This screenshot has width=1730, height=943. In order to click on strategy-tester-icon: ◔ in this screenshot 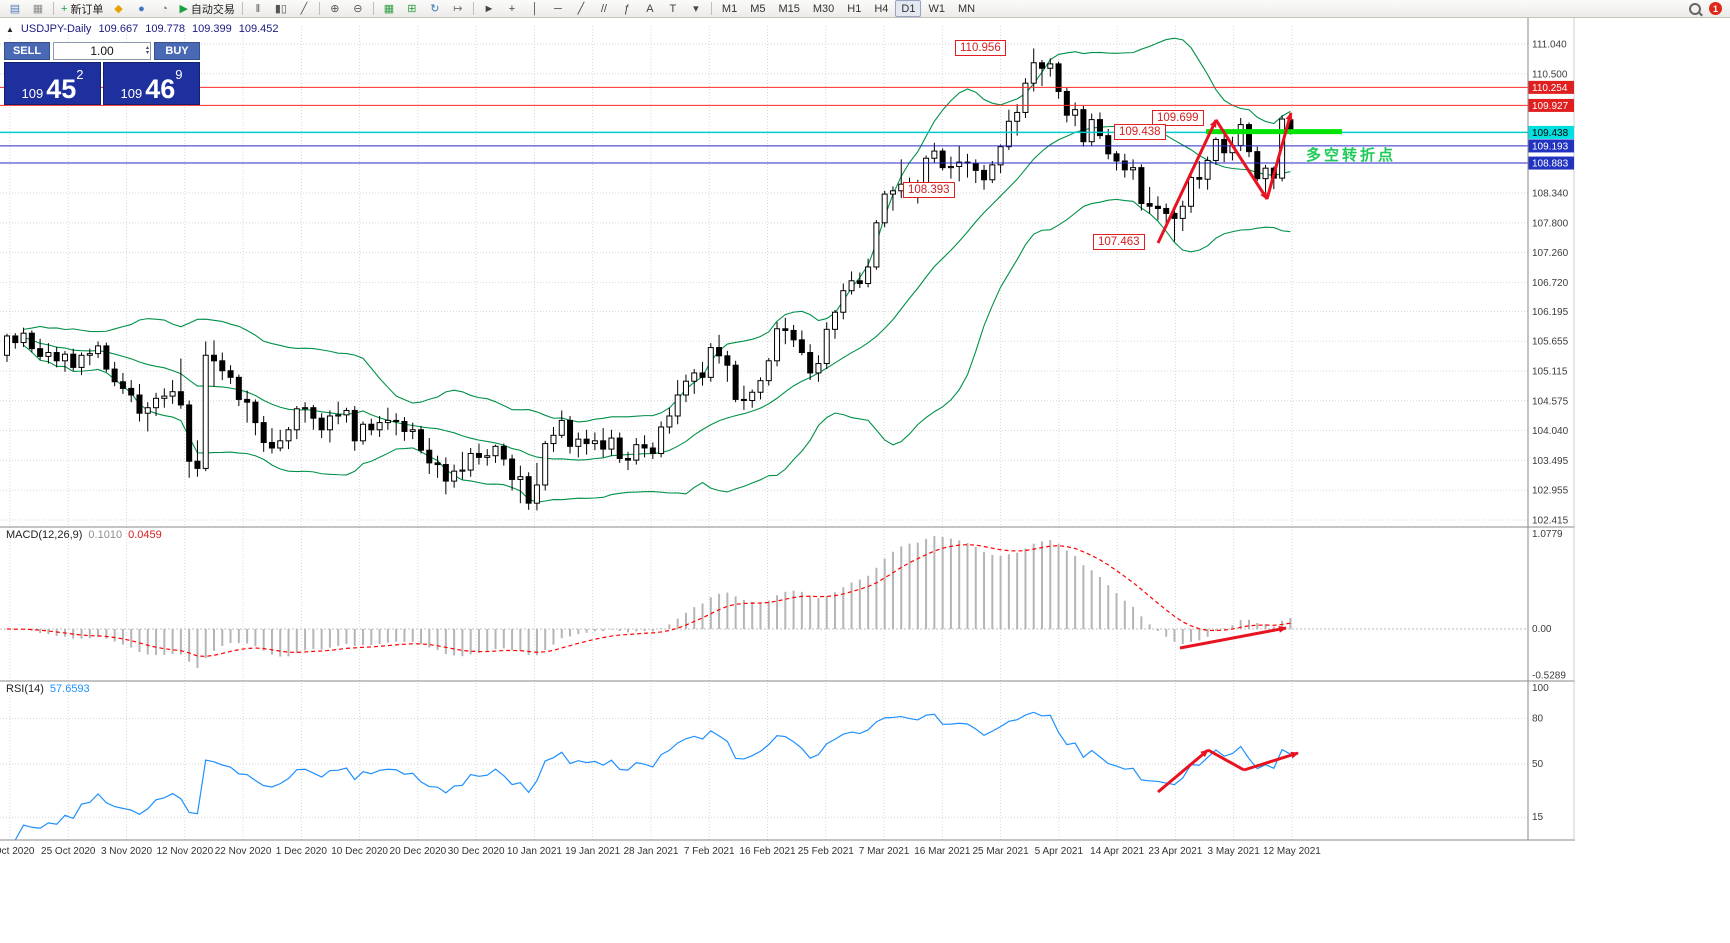, I will do `click(164, 9)`.